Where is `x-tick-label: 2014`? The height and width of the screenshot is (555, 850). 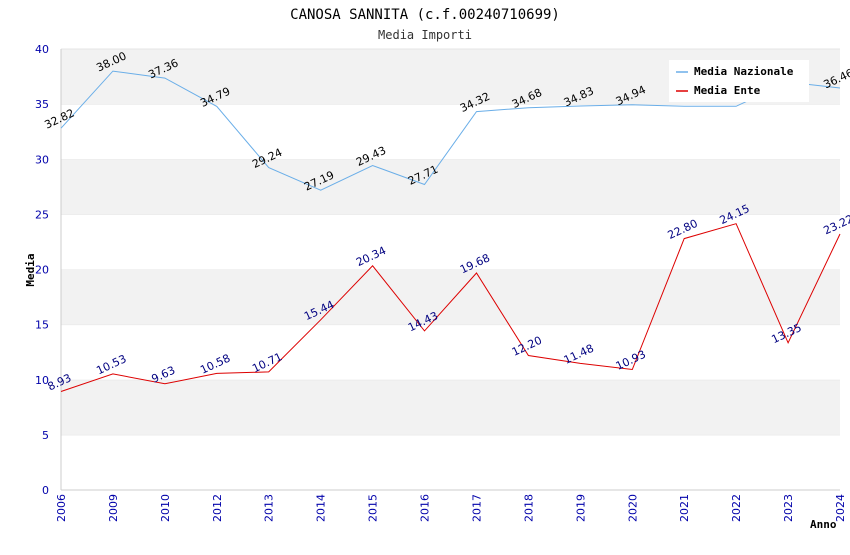
x-tick-label: 2014 is located at coordinates (321, 508).